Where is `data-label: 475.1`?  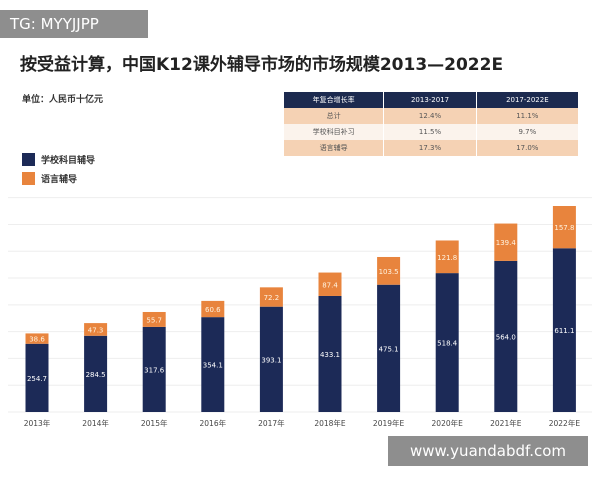 data-label: 475.1 is located at coordinates (389, 349).